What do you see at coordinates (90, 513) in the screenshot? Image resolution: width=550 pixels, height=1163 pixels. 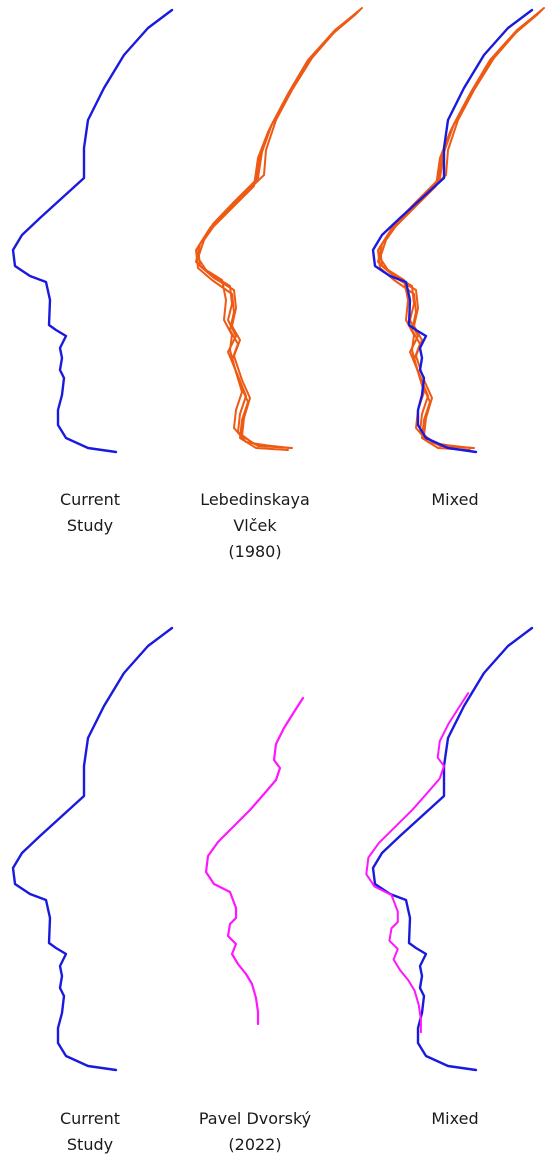 I see `label-current-study-row1: Current Study` at bounding box center [90, 513].